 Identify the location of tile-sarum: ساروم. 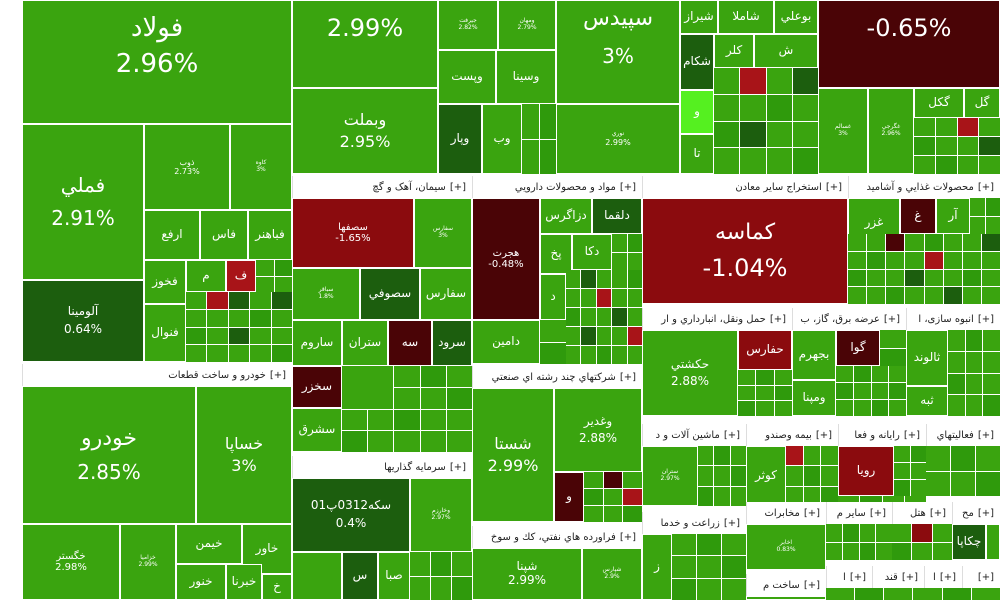
(317, 343).